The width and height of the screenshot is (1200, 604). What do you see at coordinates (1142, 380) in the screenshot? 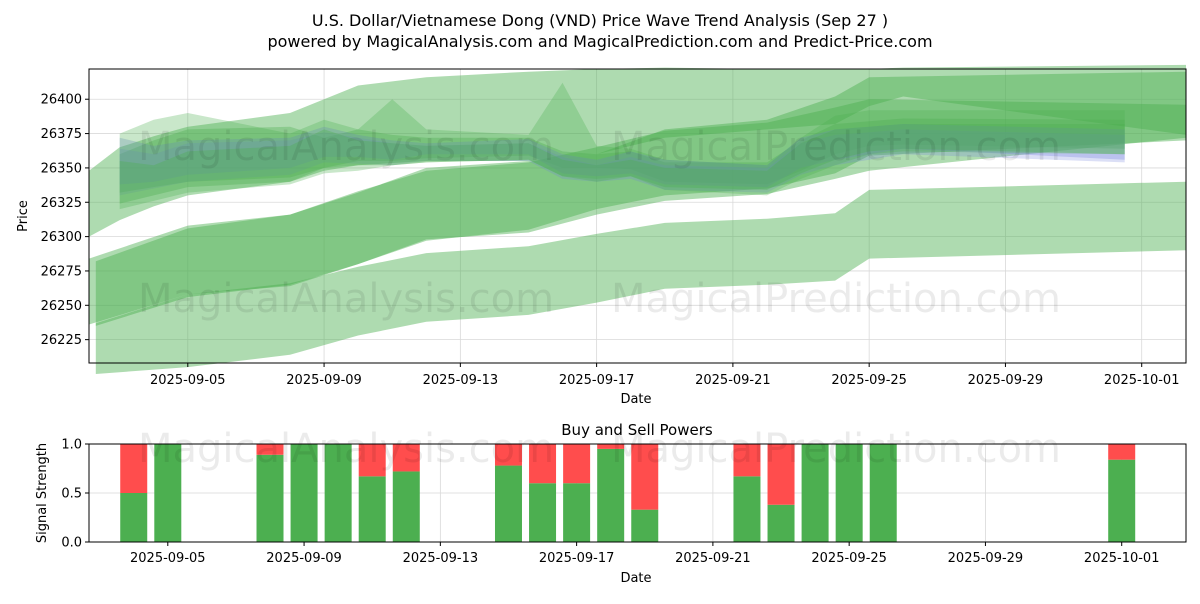
I see `price-x-tick-label: 2025-10-01` at bounding box center [1142, 380].